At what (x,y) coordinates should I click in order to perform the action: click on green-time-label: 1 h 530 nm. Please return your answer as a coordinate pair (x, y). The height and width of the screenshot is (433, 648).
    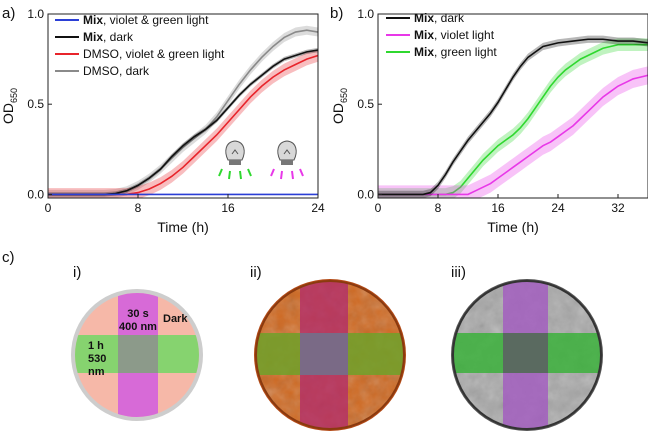
    Looking at the image, I should click on (97, 359).